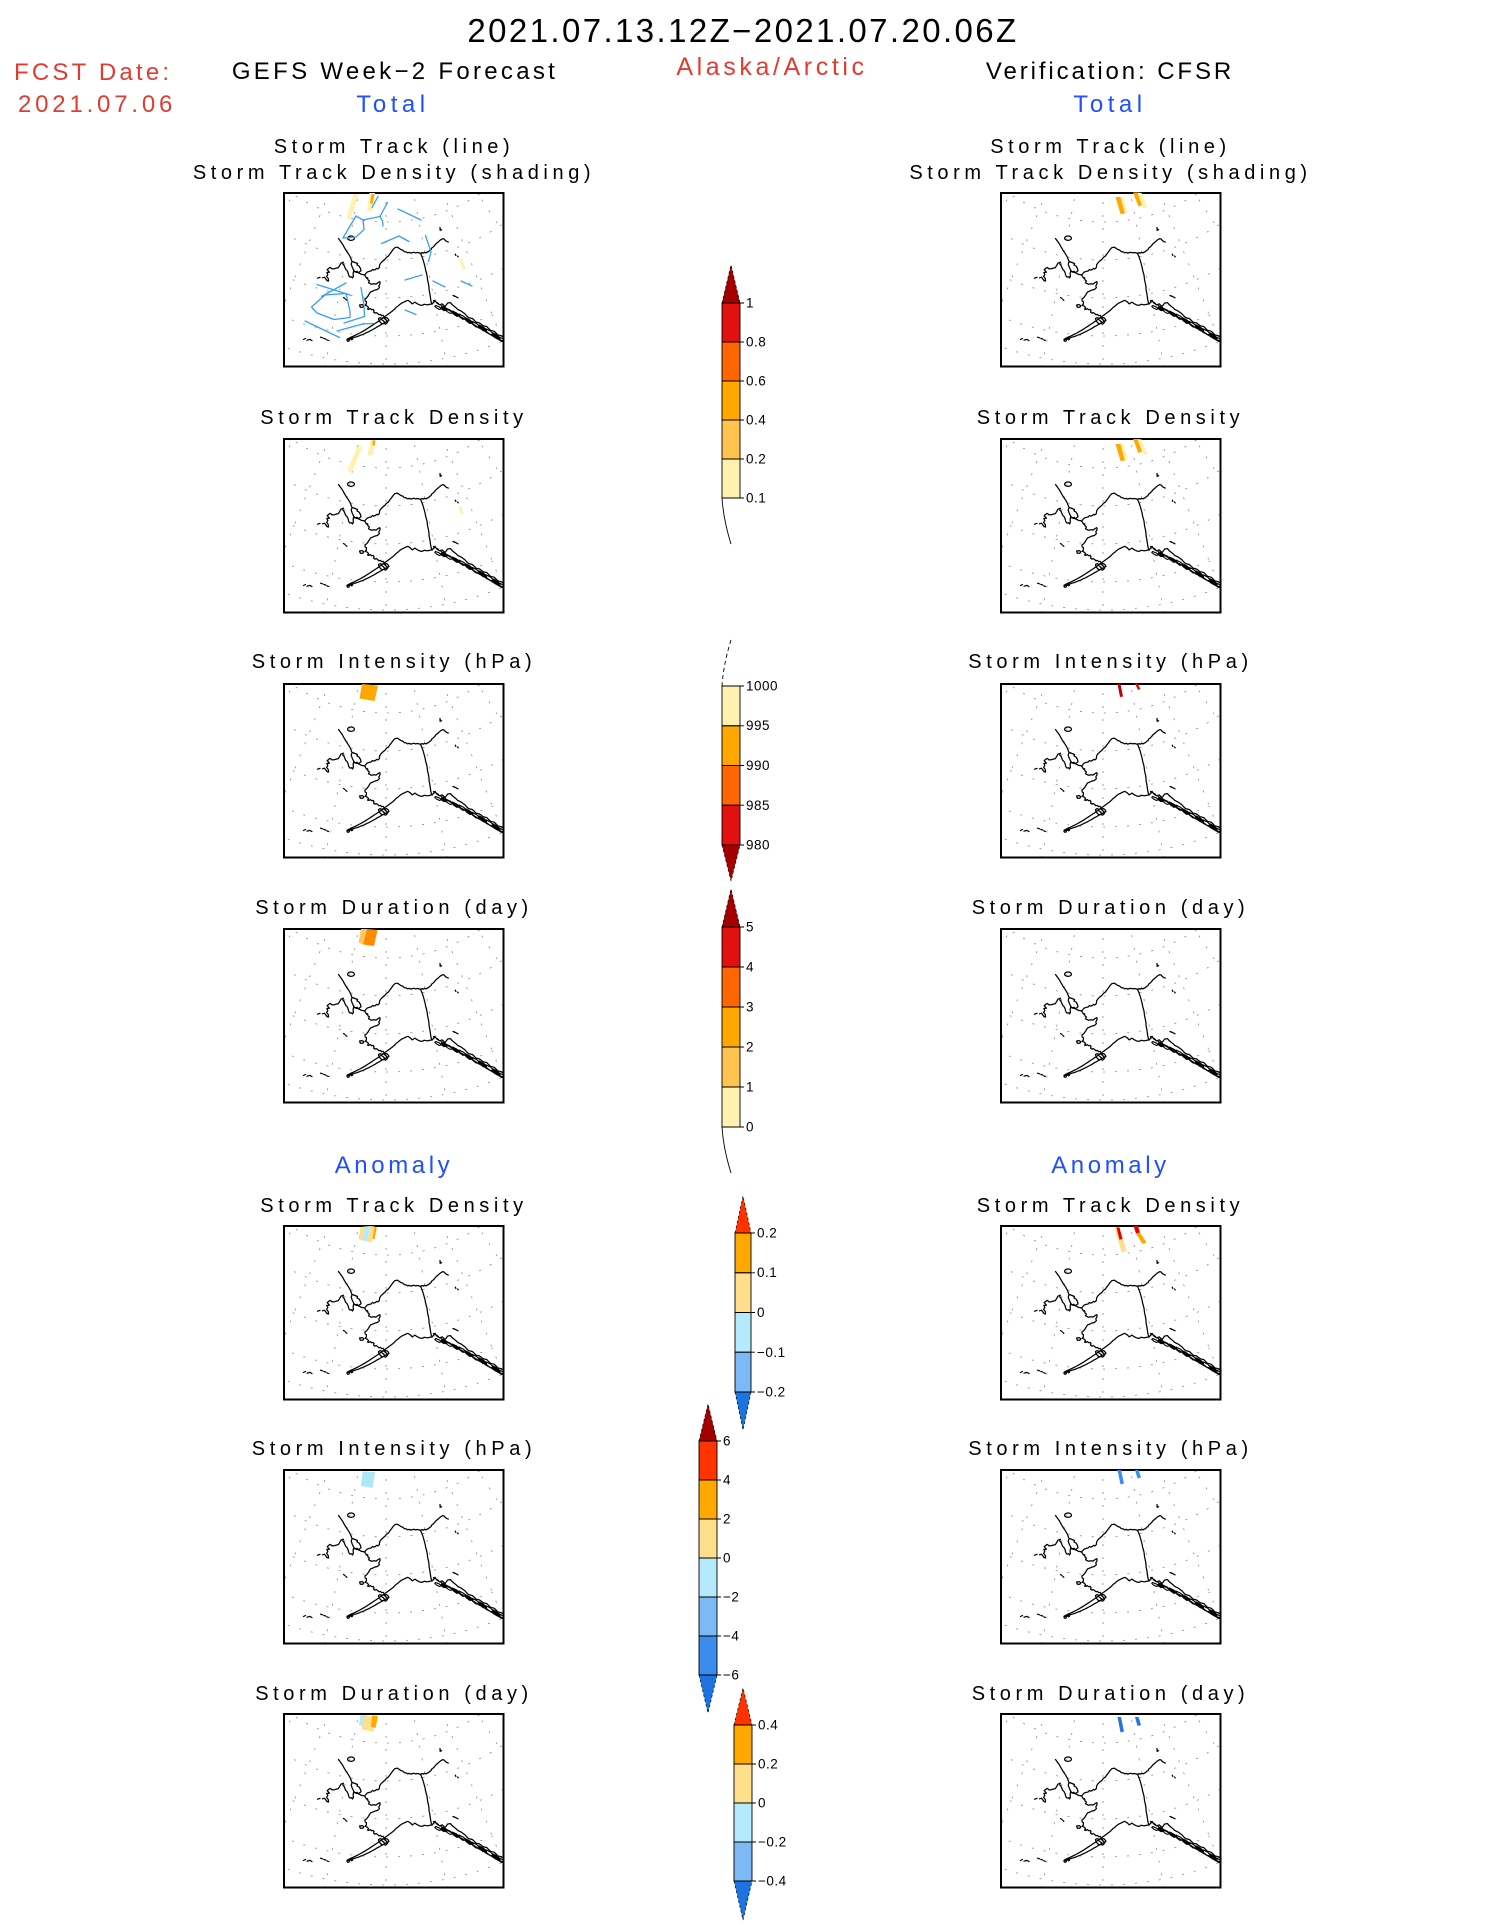 The image size is (1487, 1925). Describe the element at coordinates (758, 845) in the screenshot. I see `svg-text: 980` at that location.